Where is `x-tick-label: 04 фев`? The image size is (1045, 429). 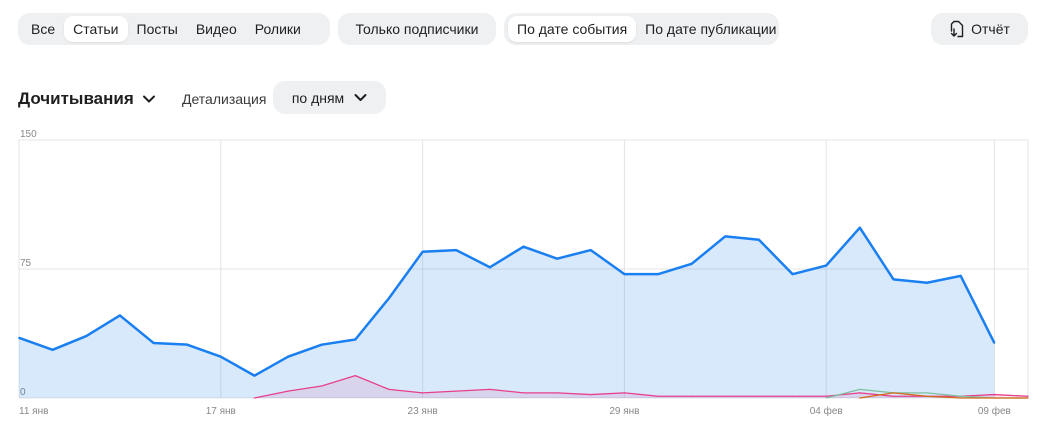 x-tick-label: 04 фев is located at coordinates (826, 411).